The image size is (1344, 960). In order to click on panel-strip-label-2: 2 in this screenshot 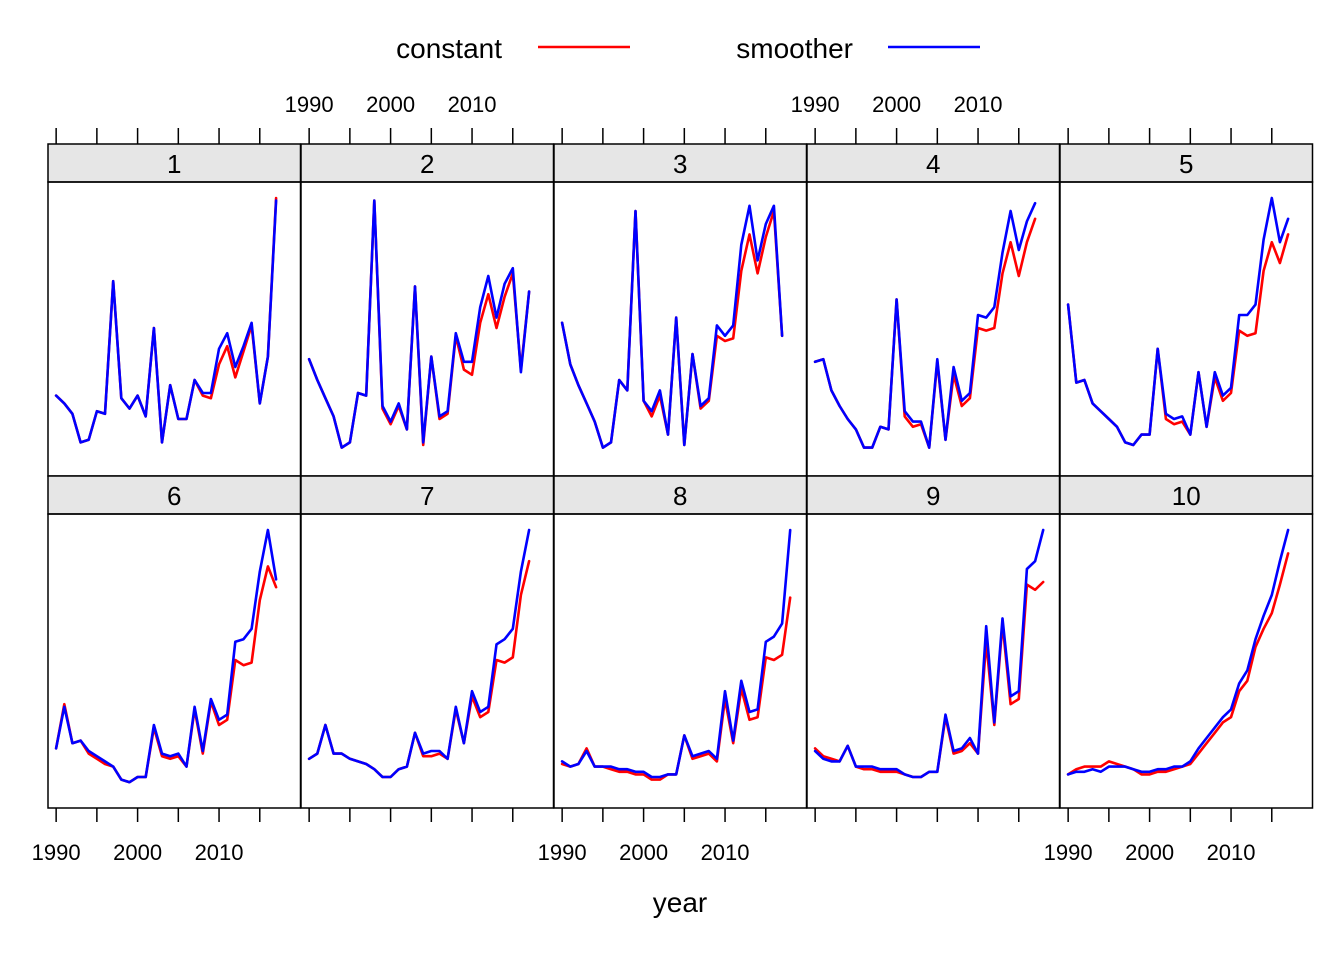, I will do `click(427, 164)`.